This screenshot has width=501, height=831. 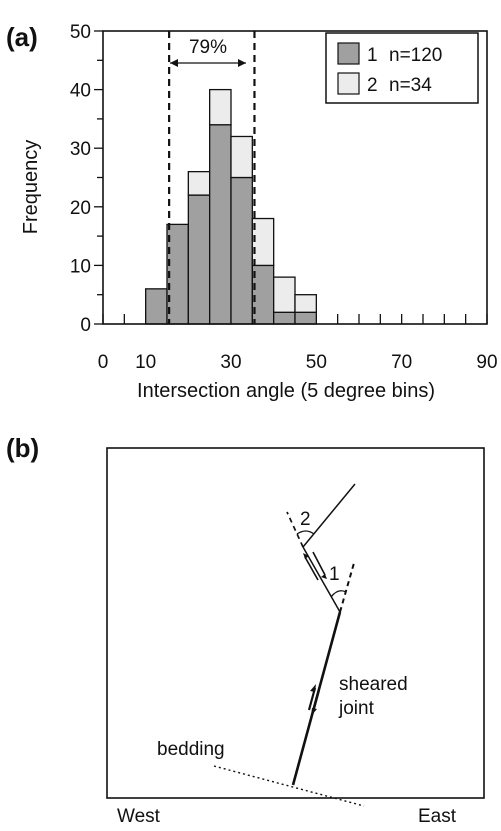 What do you see at coordinates (373, 684) in the screenshot?
I see `joint-label-line1: sheared` at bounding box center [373, 684].